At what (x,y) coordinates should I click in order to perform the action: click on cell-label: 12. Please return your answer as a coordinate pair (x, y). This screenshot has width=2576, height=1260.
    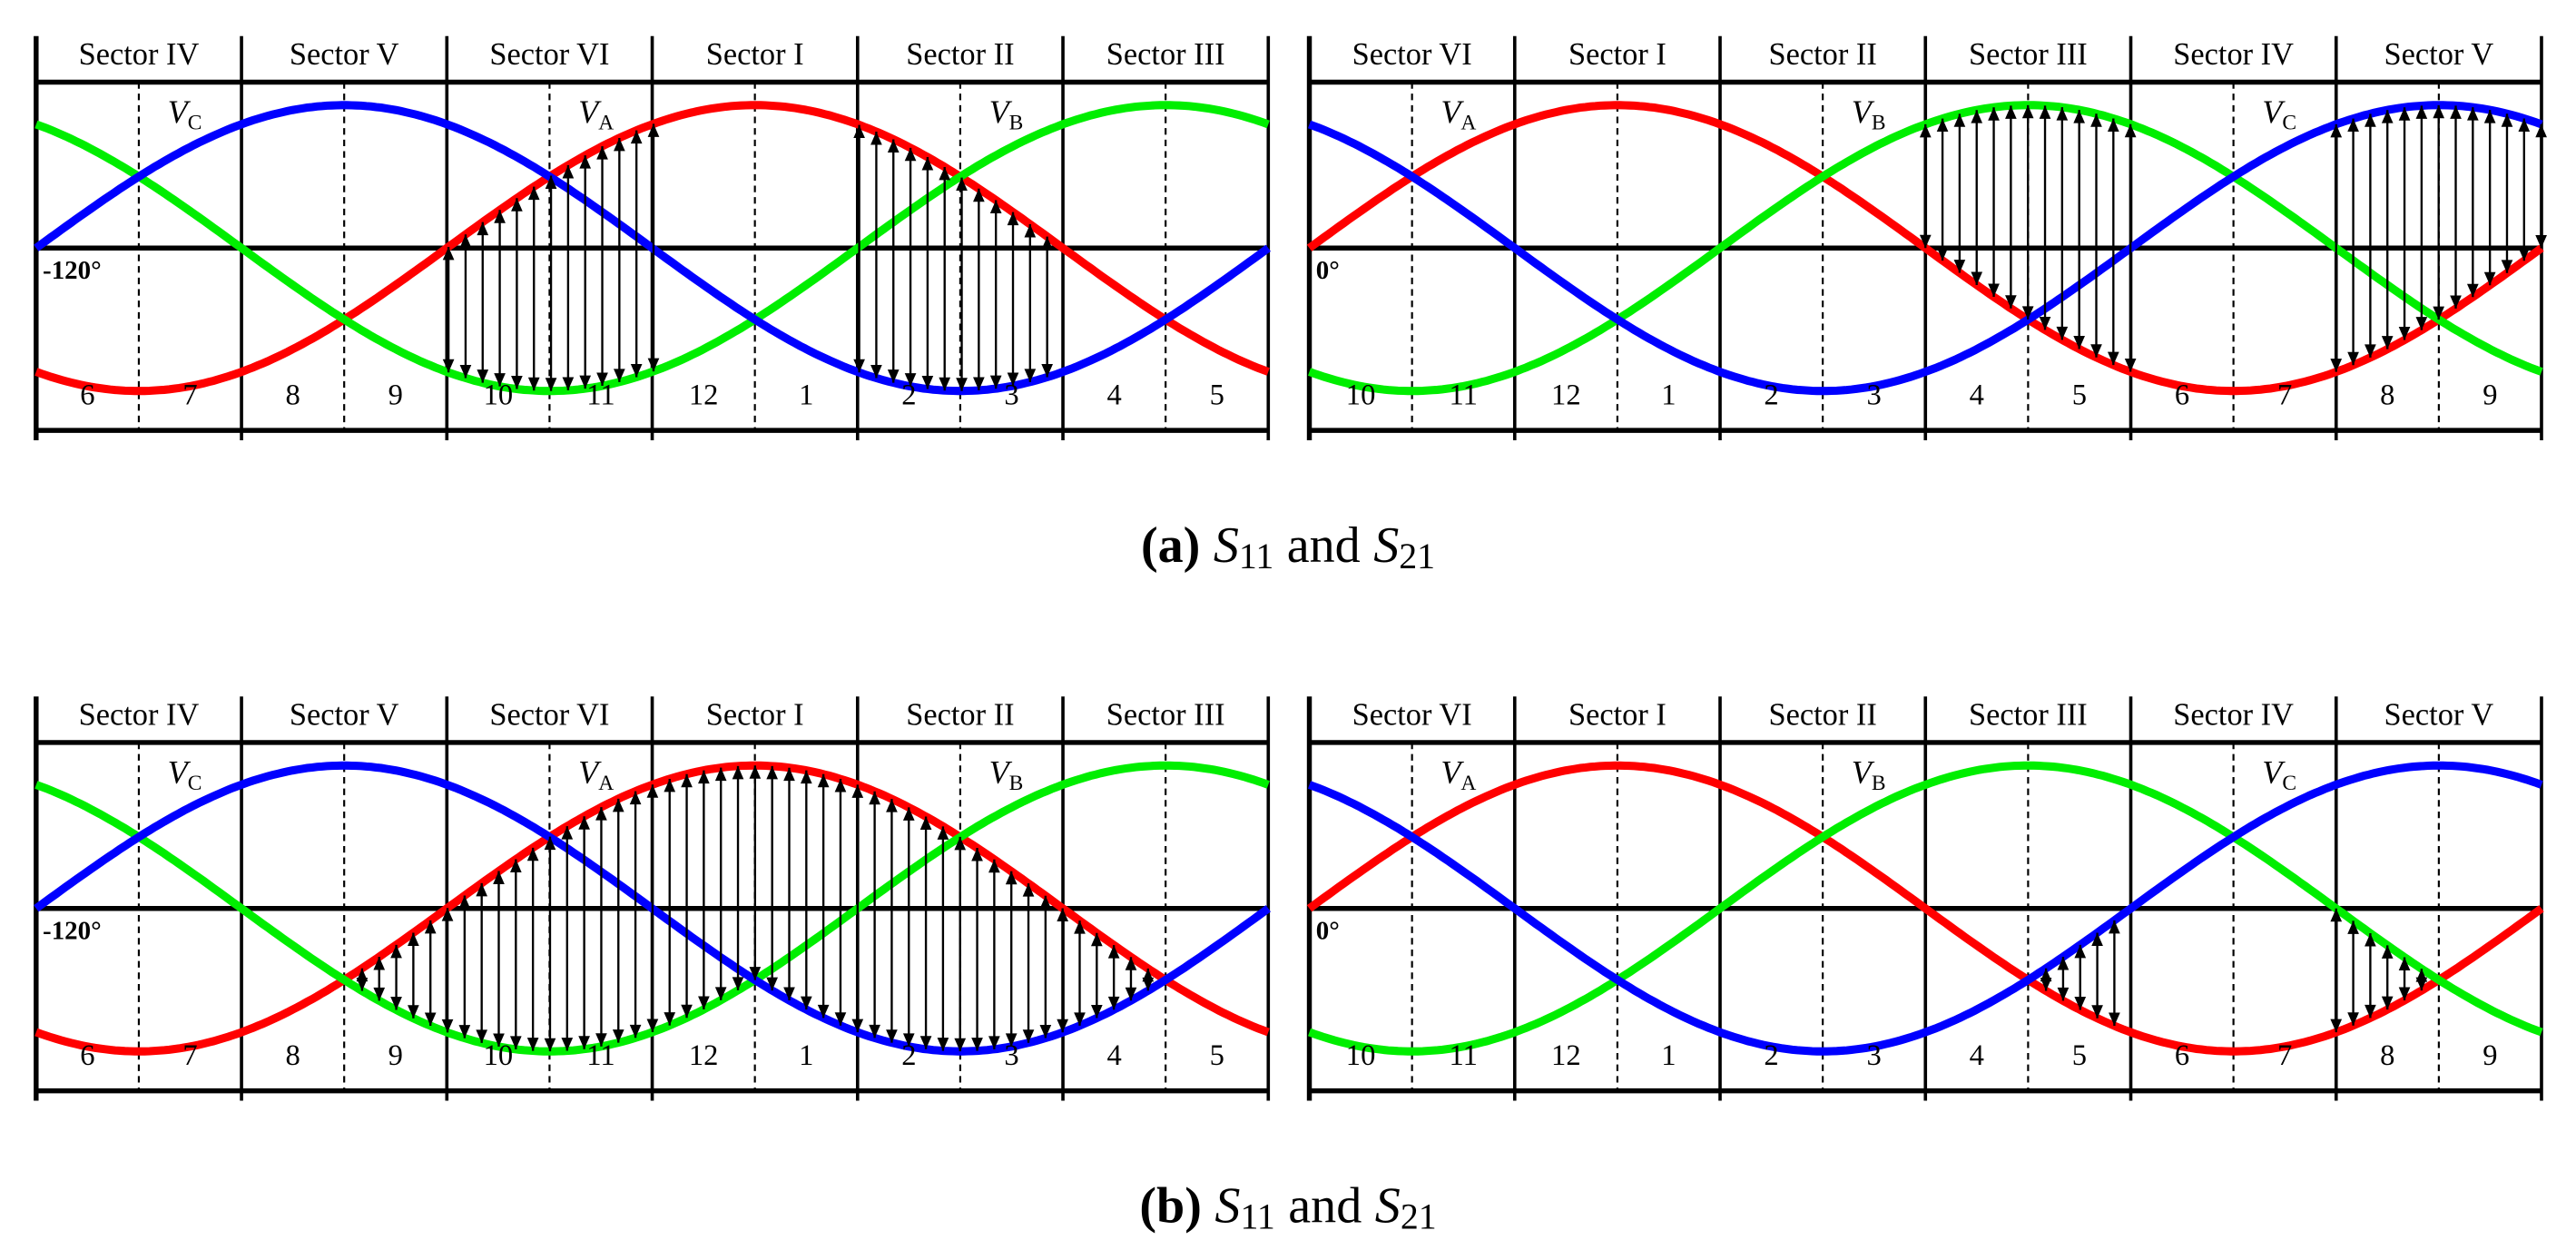
    Looking at the image, I should click on (704, 395).